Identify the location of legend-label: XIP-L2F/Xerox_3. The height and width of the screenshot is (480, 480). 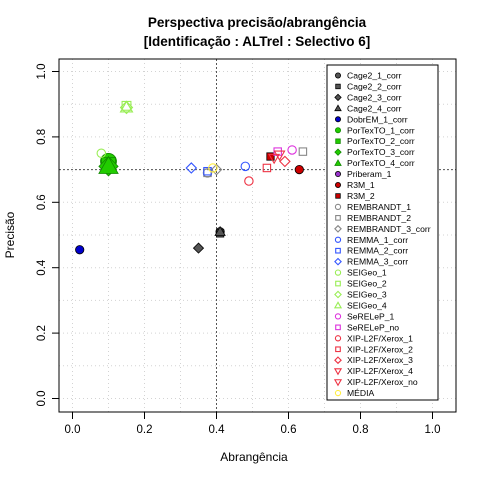
(380, 360).